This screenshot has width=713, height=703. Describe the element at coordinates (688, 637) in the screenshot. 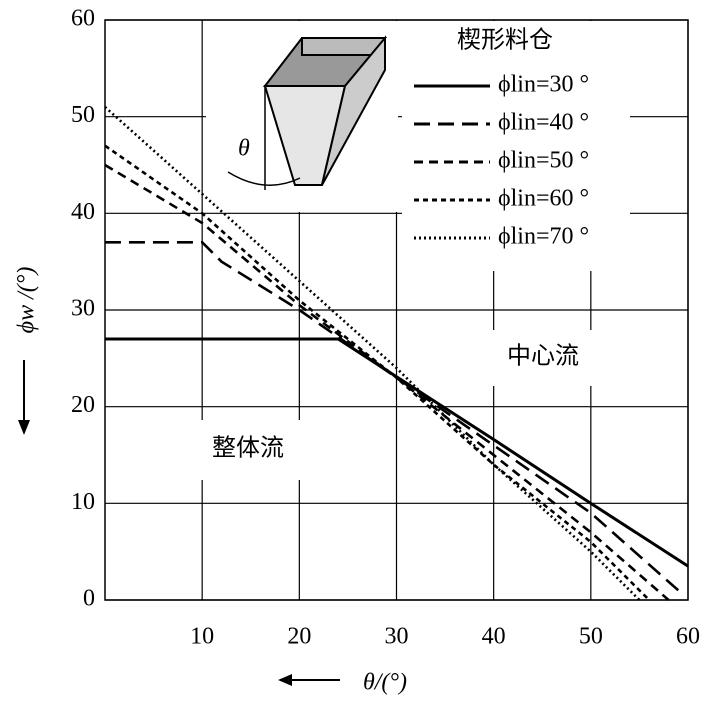

I see `x-tick-label: 60` at that location.